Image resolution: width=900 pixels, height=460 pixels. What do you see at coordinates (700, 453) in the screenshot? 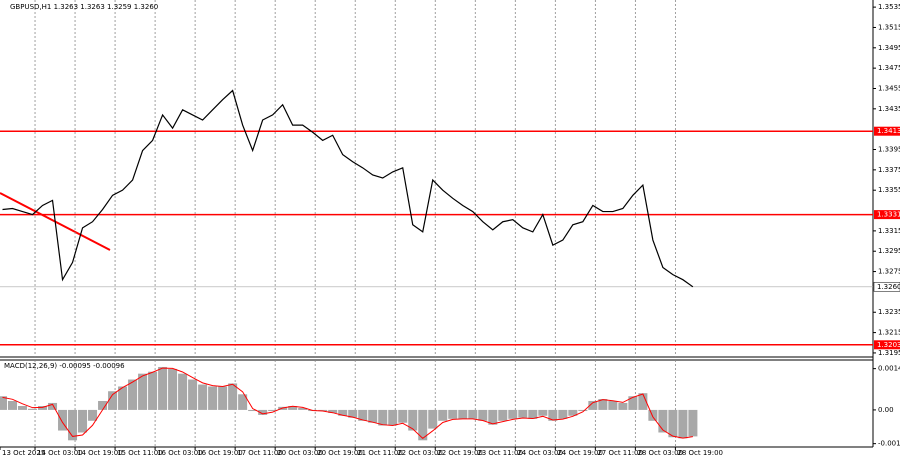
I see `x-tick-label: 28 Oct 19:00` at bounding box center [700, 453].